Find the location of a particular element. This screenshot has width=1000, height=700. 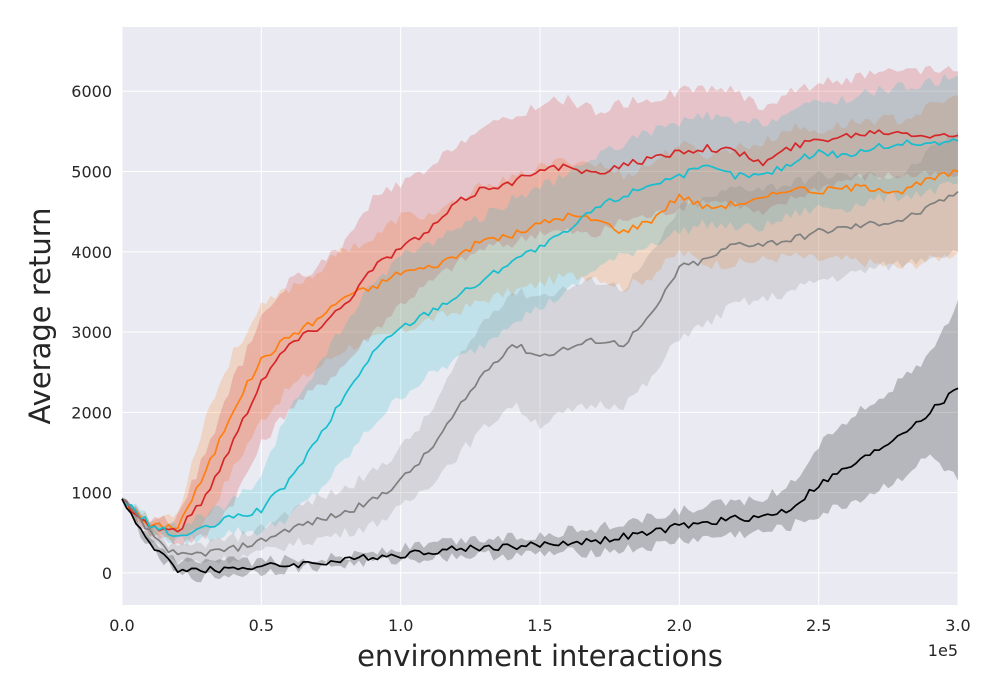

y-tick-label: 4000 is located at coordinates (91, 252).